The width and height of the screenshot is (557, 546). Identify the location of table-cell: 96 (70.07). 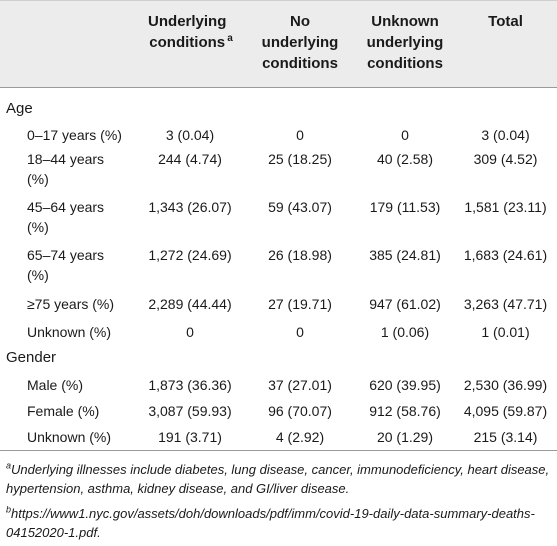
(300, 411).